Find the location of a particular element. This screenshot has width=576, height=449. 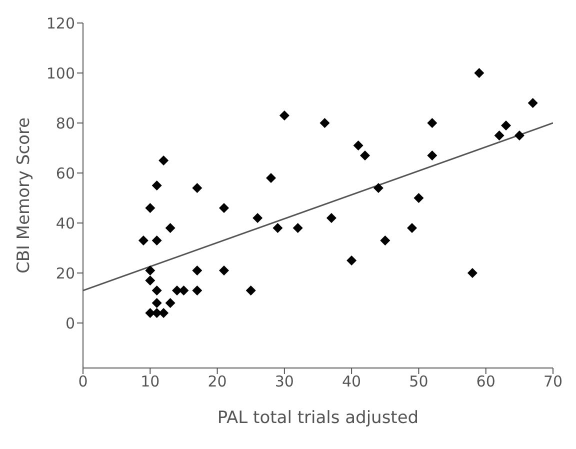

y-tick-label: 20 is located at coordinates (65, 273).